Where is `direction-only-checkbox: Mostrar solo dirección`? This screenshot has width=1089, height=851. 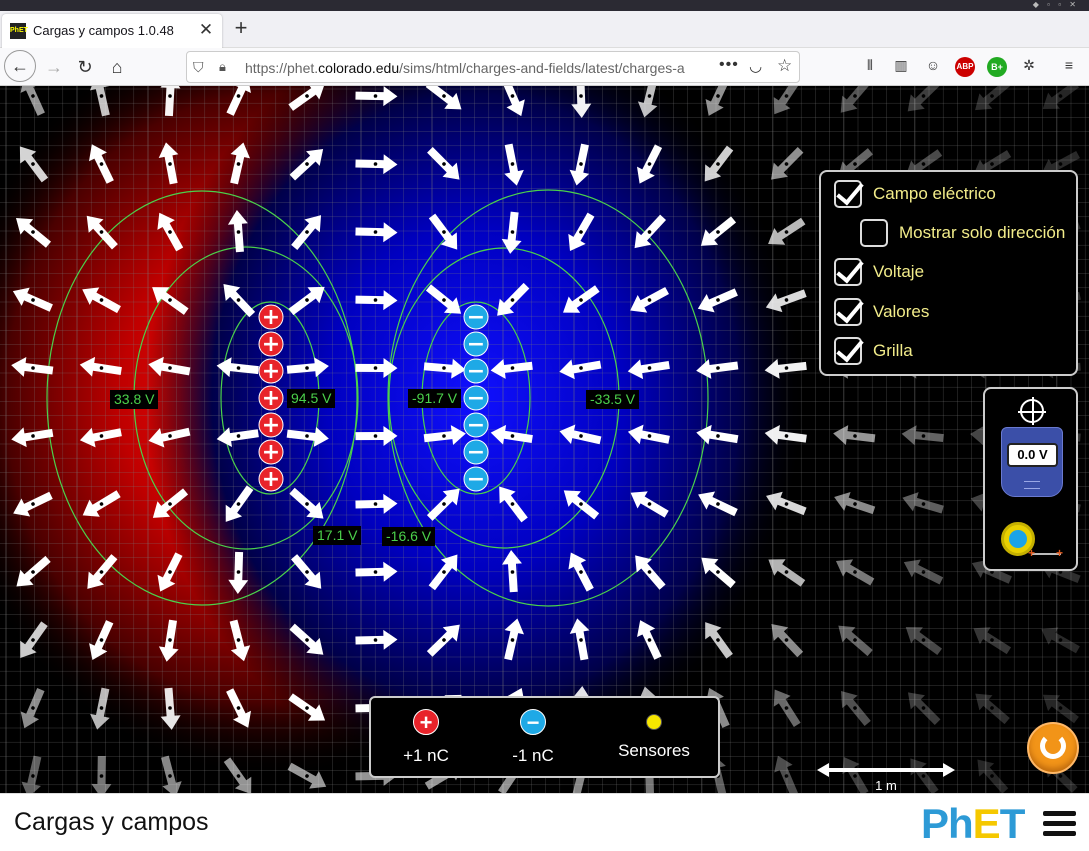
direction-only-checkbox: Mostrar solo dirección is located at coordinates (962, 233).